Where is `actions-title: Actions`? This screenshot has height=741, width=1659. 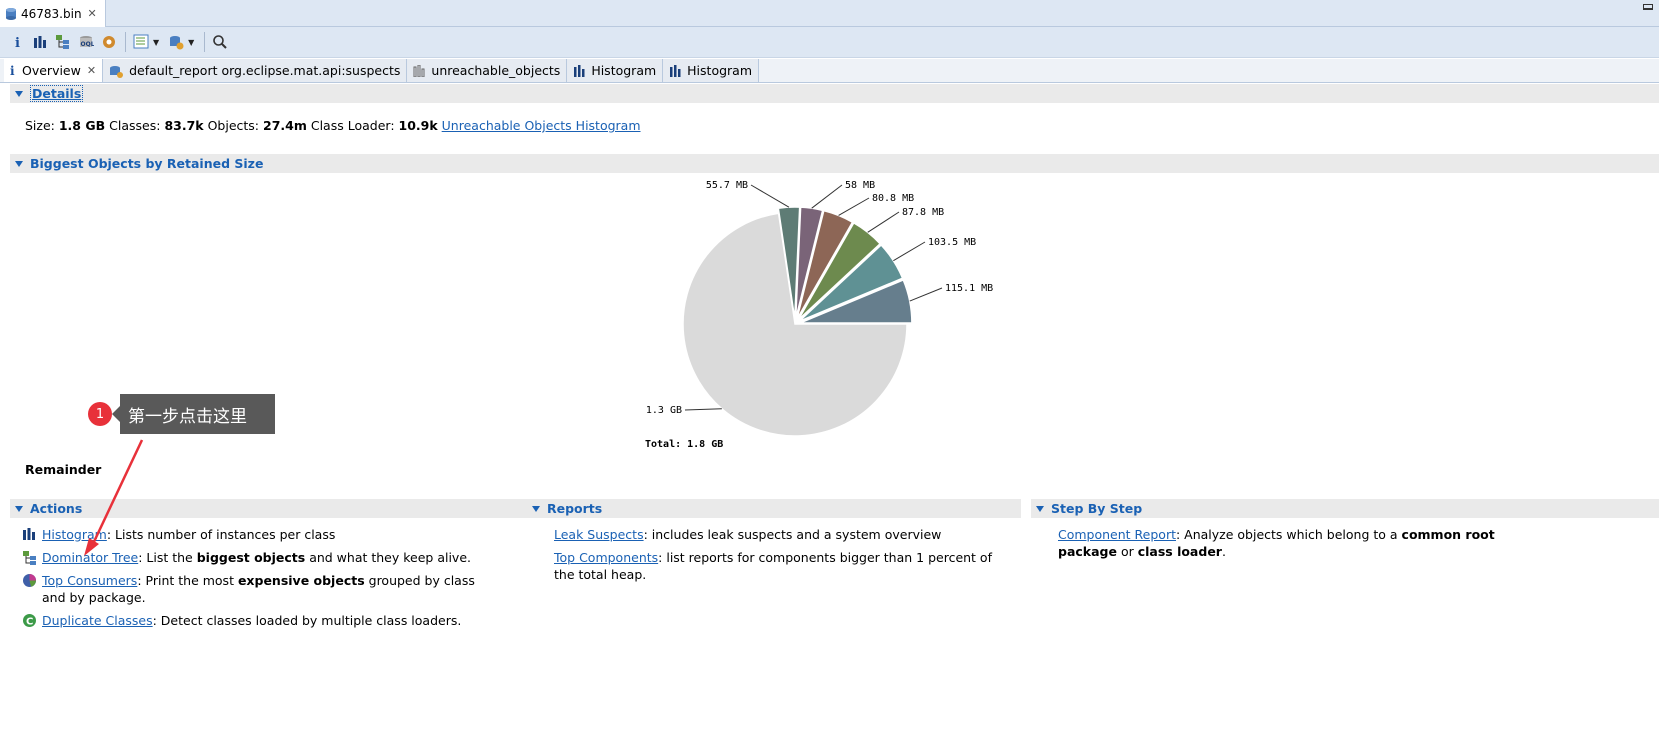
actions-title: Actions is located at coordinates (56, 508).